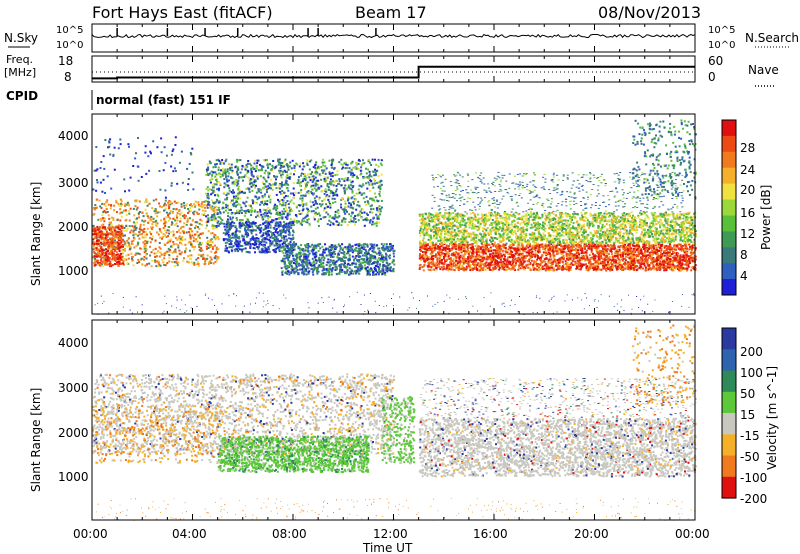 The height and width of the screenshot is (554, 800). I want to click on freq-label-line2: [MHz], so click(20, 72).